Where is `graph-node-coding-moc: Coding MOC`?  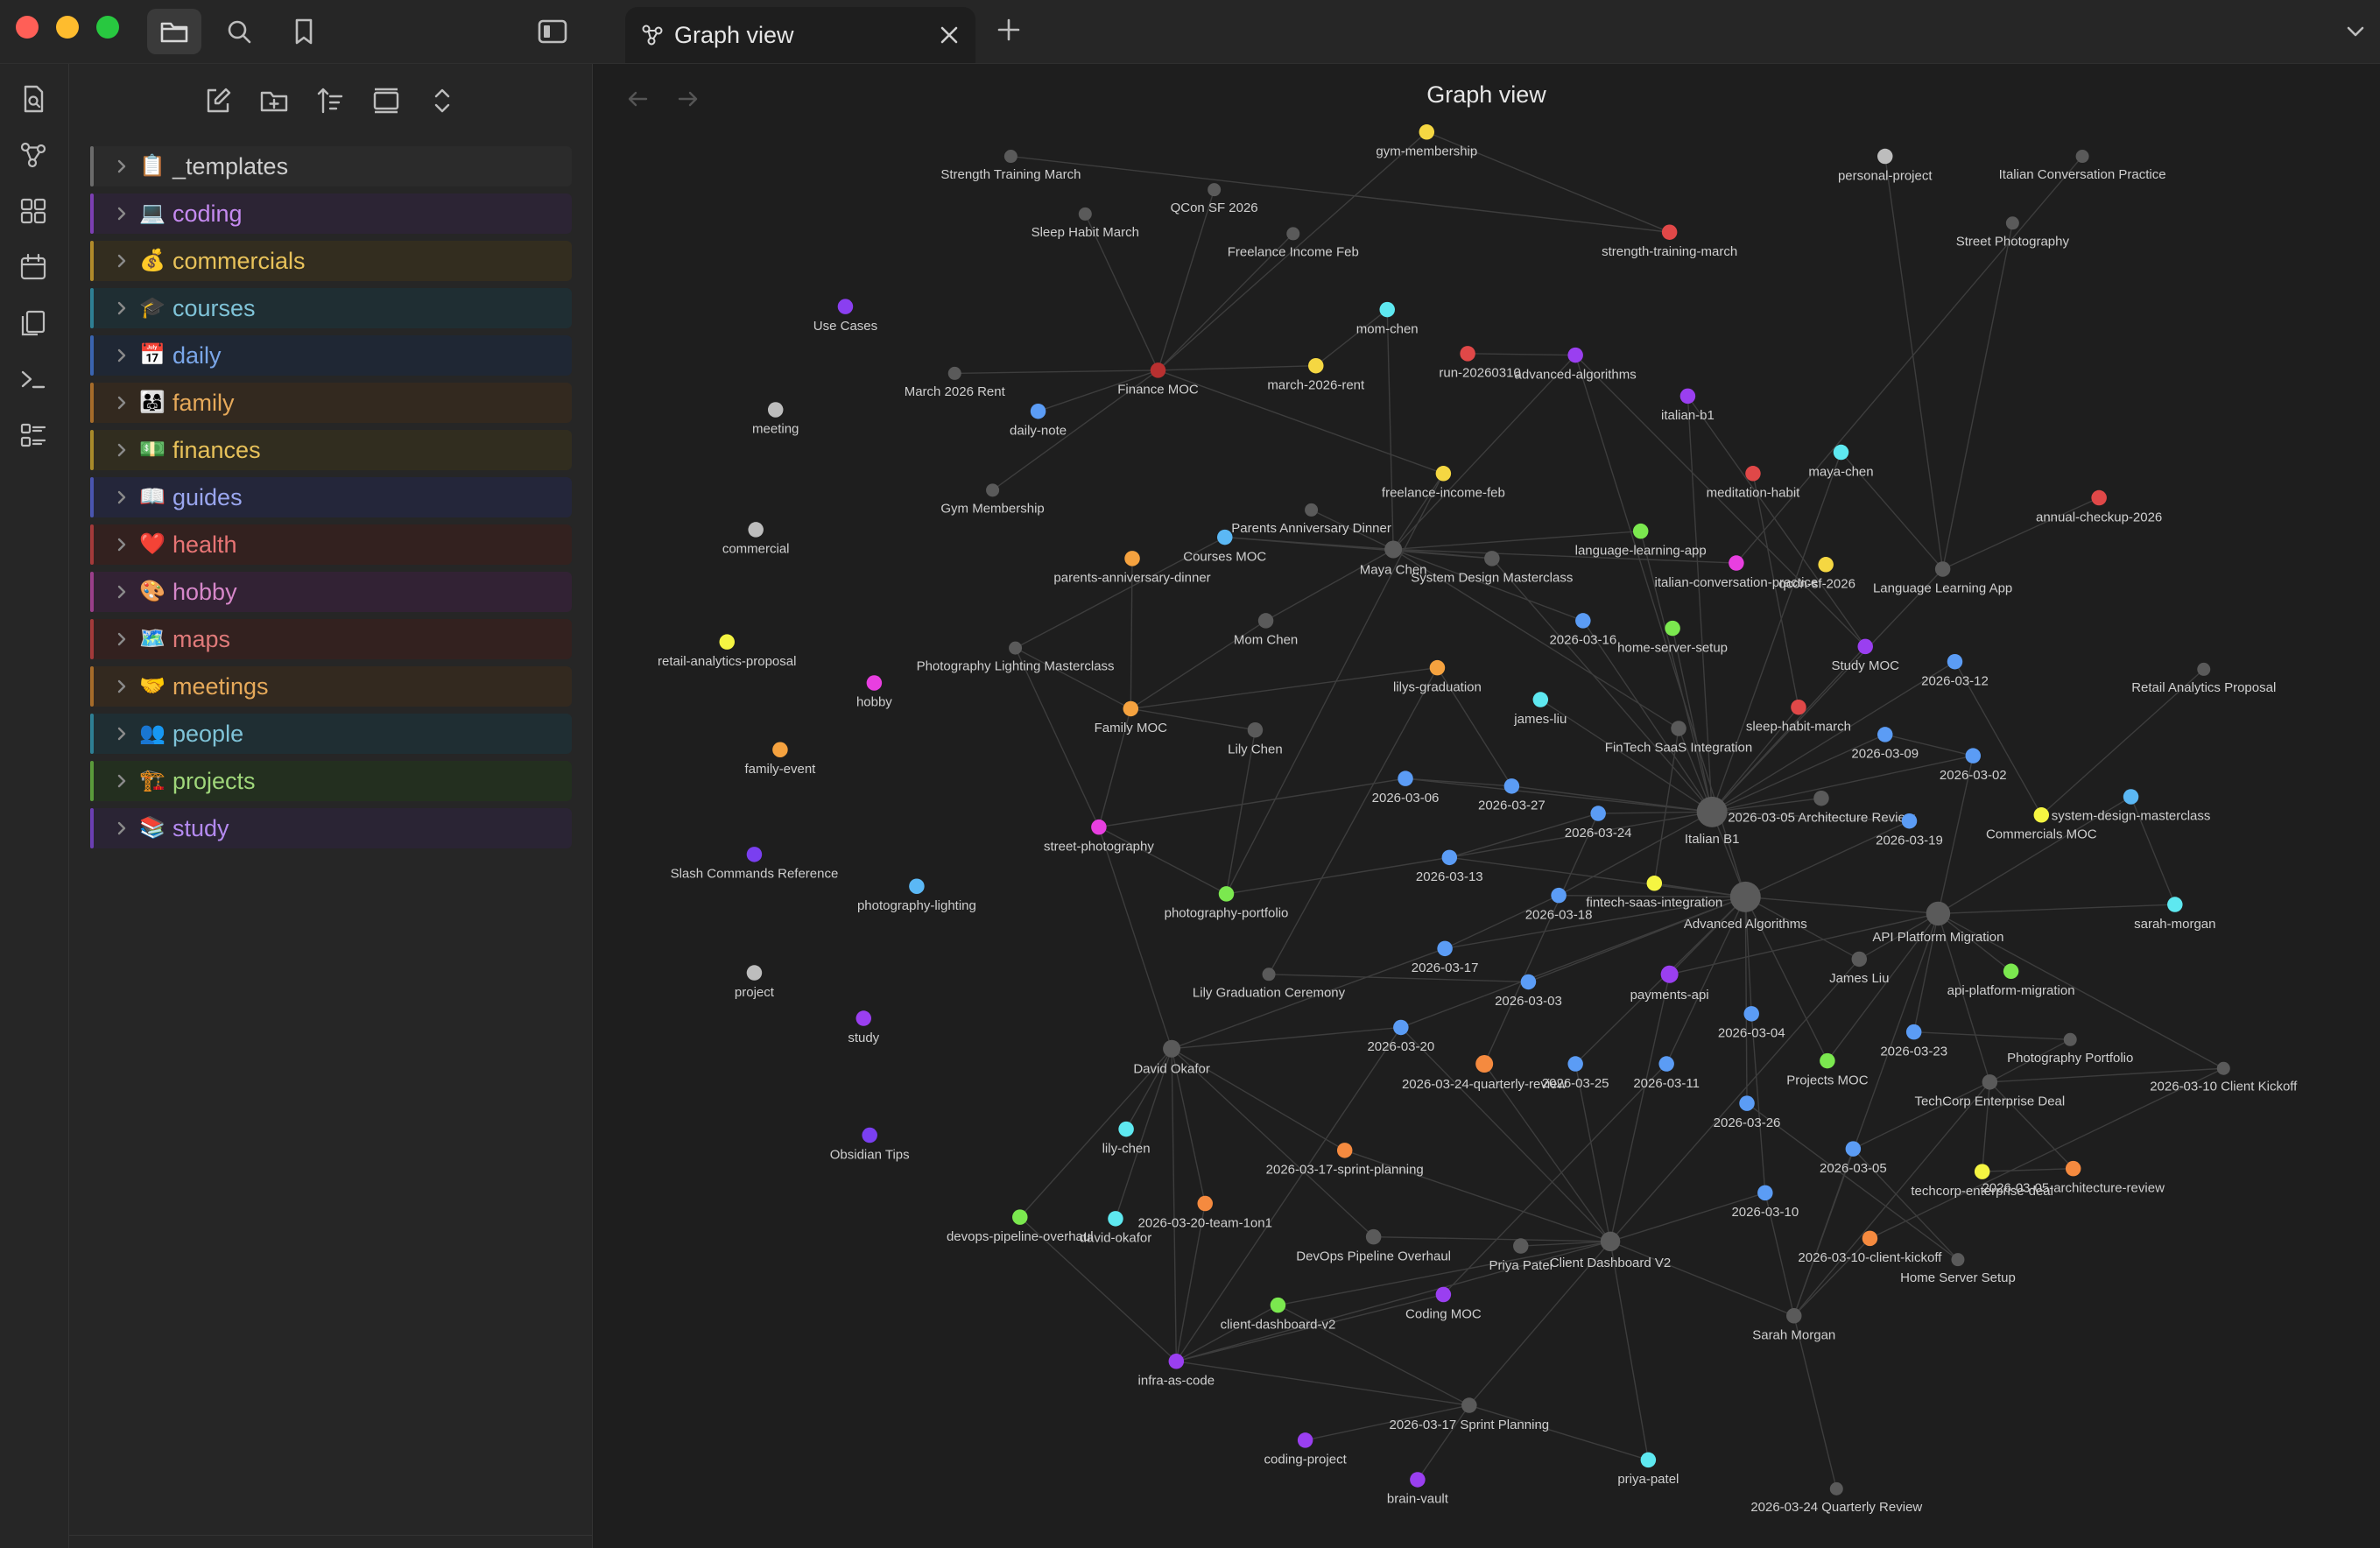 graph-node-coding-moc: Coding MOC is located at coordinates (1443, 1304).